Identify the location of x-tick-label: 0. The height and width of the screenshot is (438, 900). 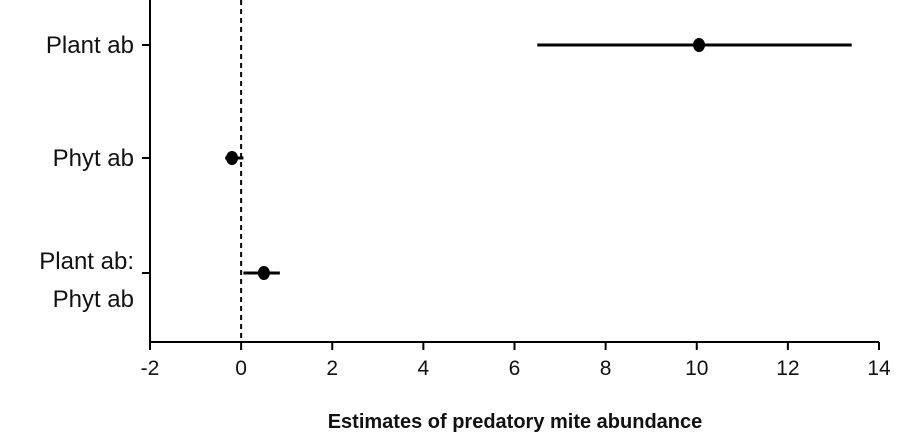
(241, 368).